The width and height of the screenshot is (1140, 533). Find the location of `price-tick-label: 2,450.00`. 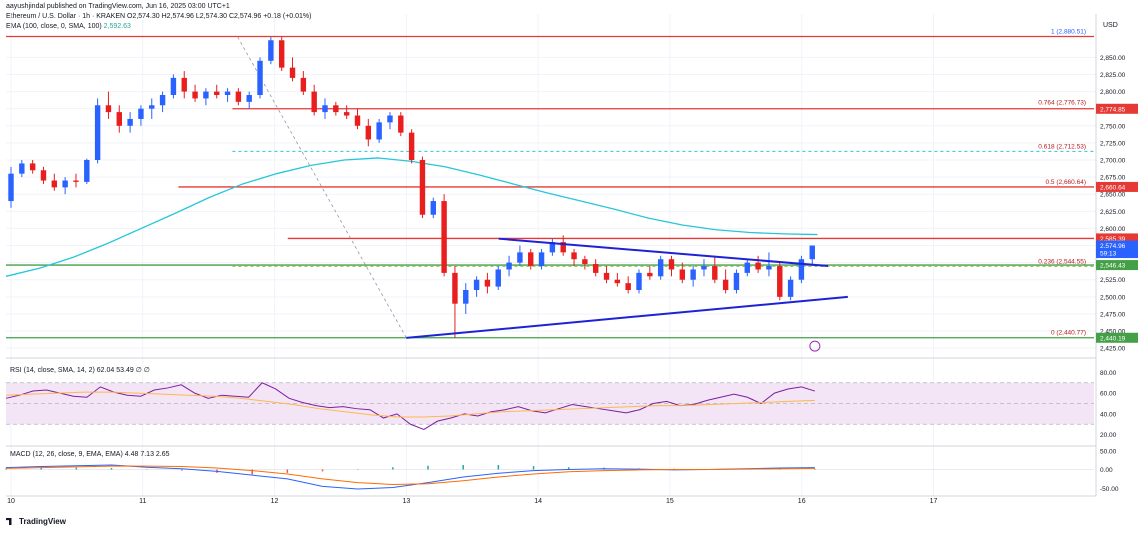

price-tick-label: 2,450.00 is located at coordinates (1113, 332).